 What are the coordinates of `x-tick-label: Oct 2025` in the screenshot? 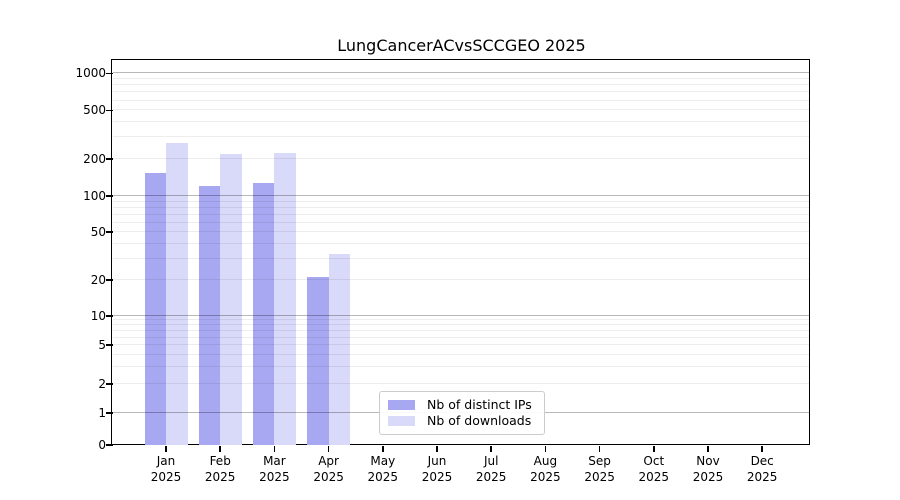 It's located at (654, 469).